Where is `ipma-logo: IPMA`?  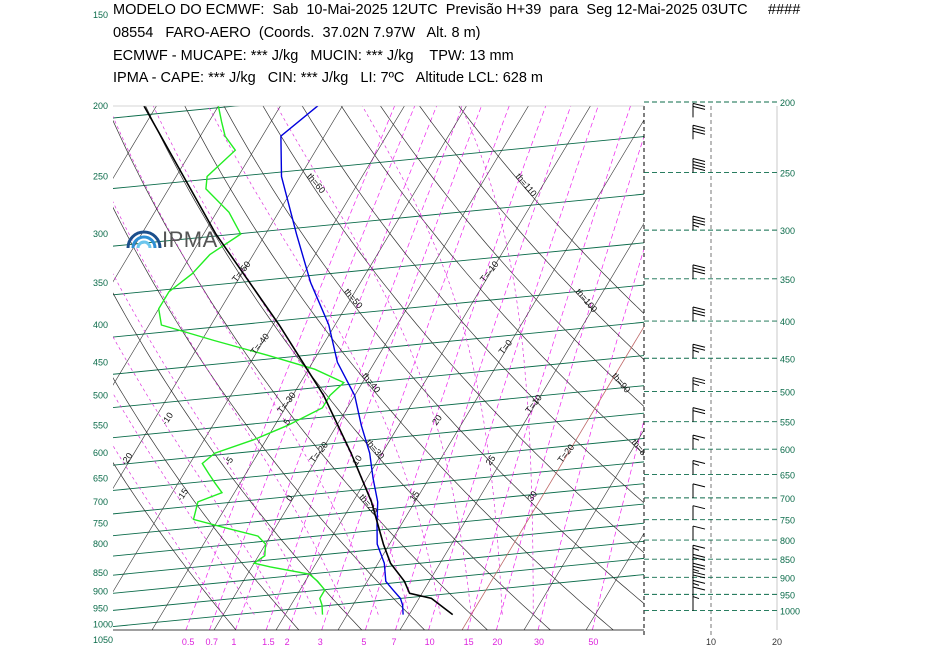
ipma-logo: IPMA is located at coordinates (172, 240).